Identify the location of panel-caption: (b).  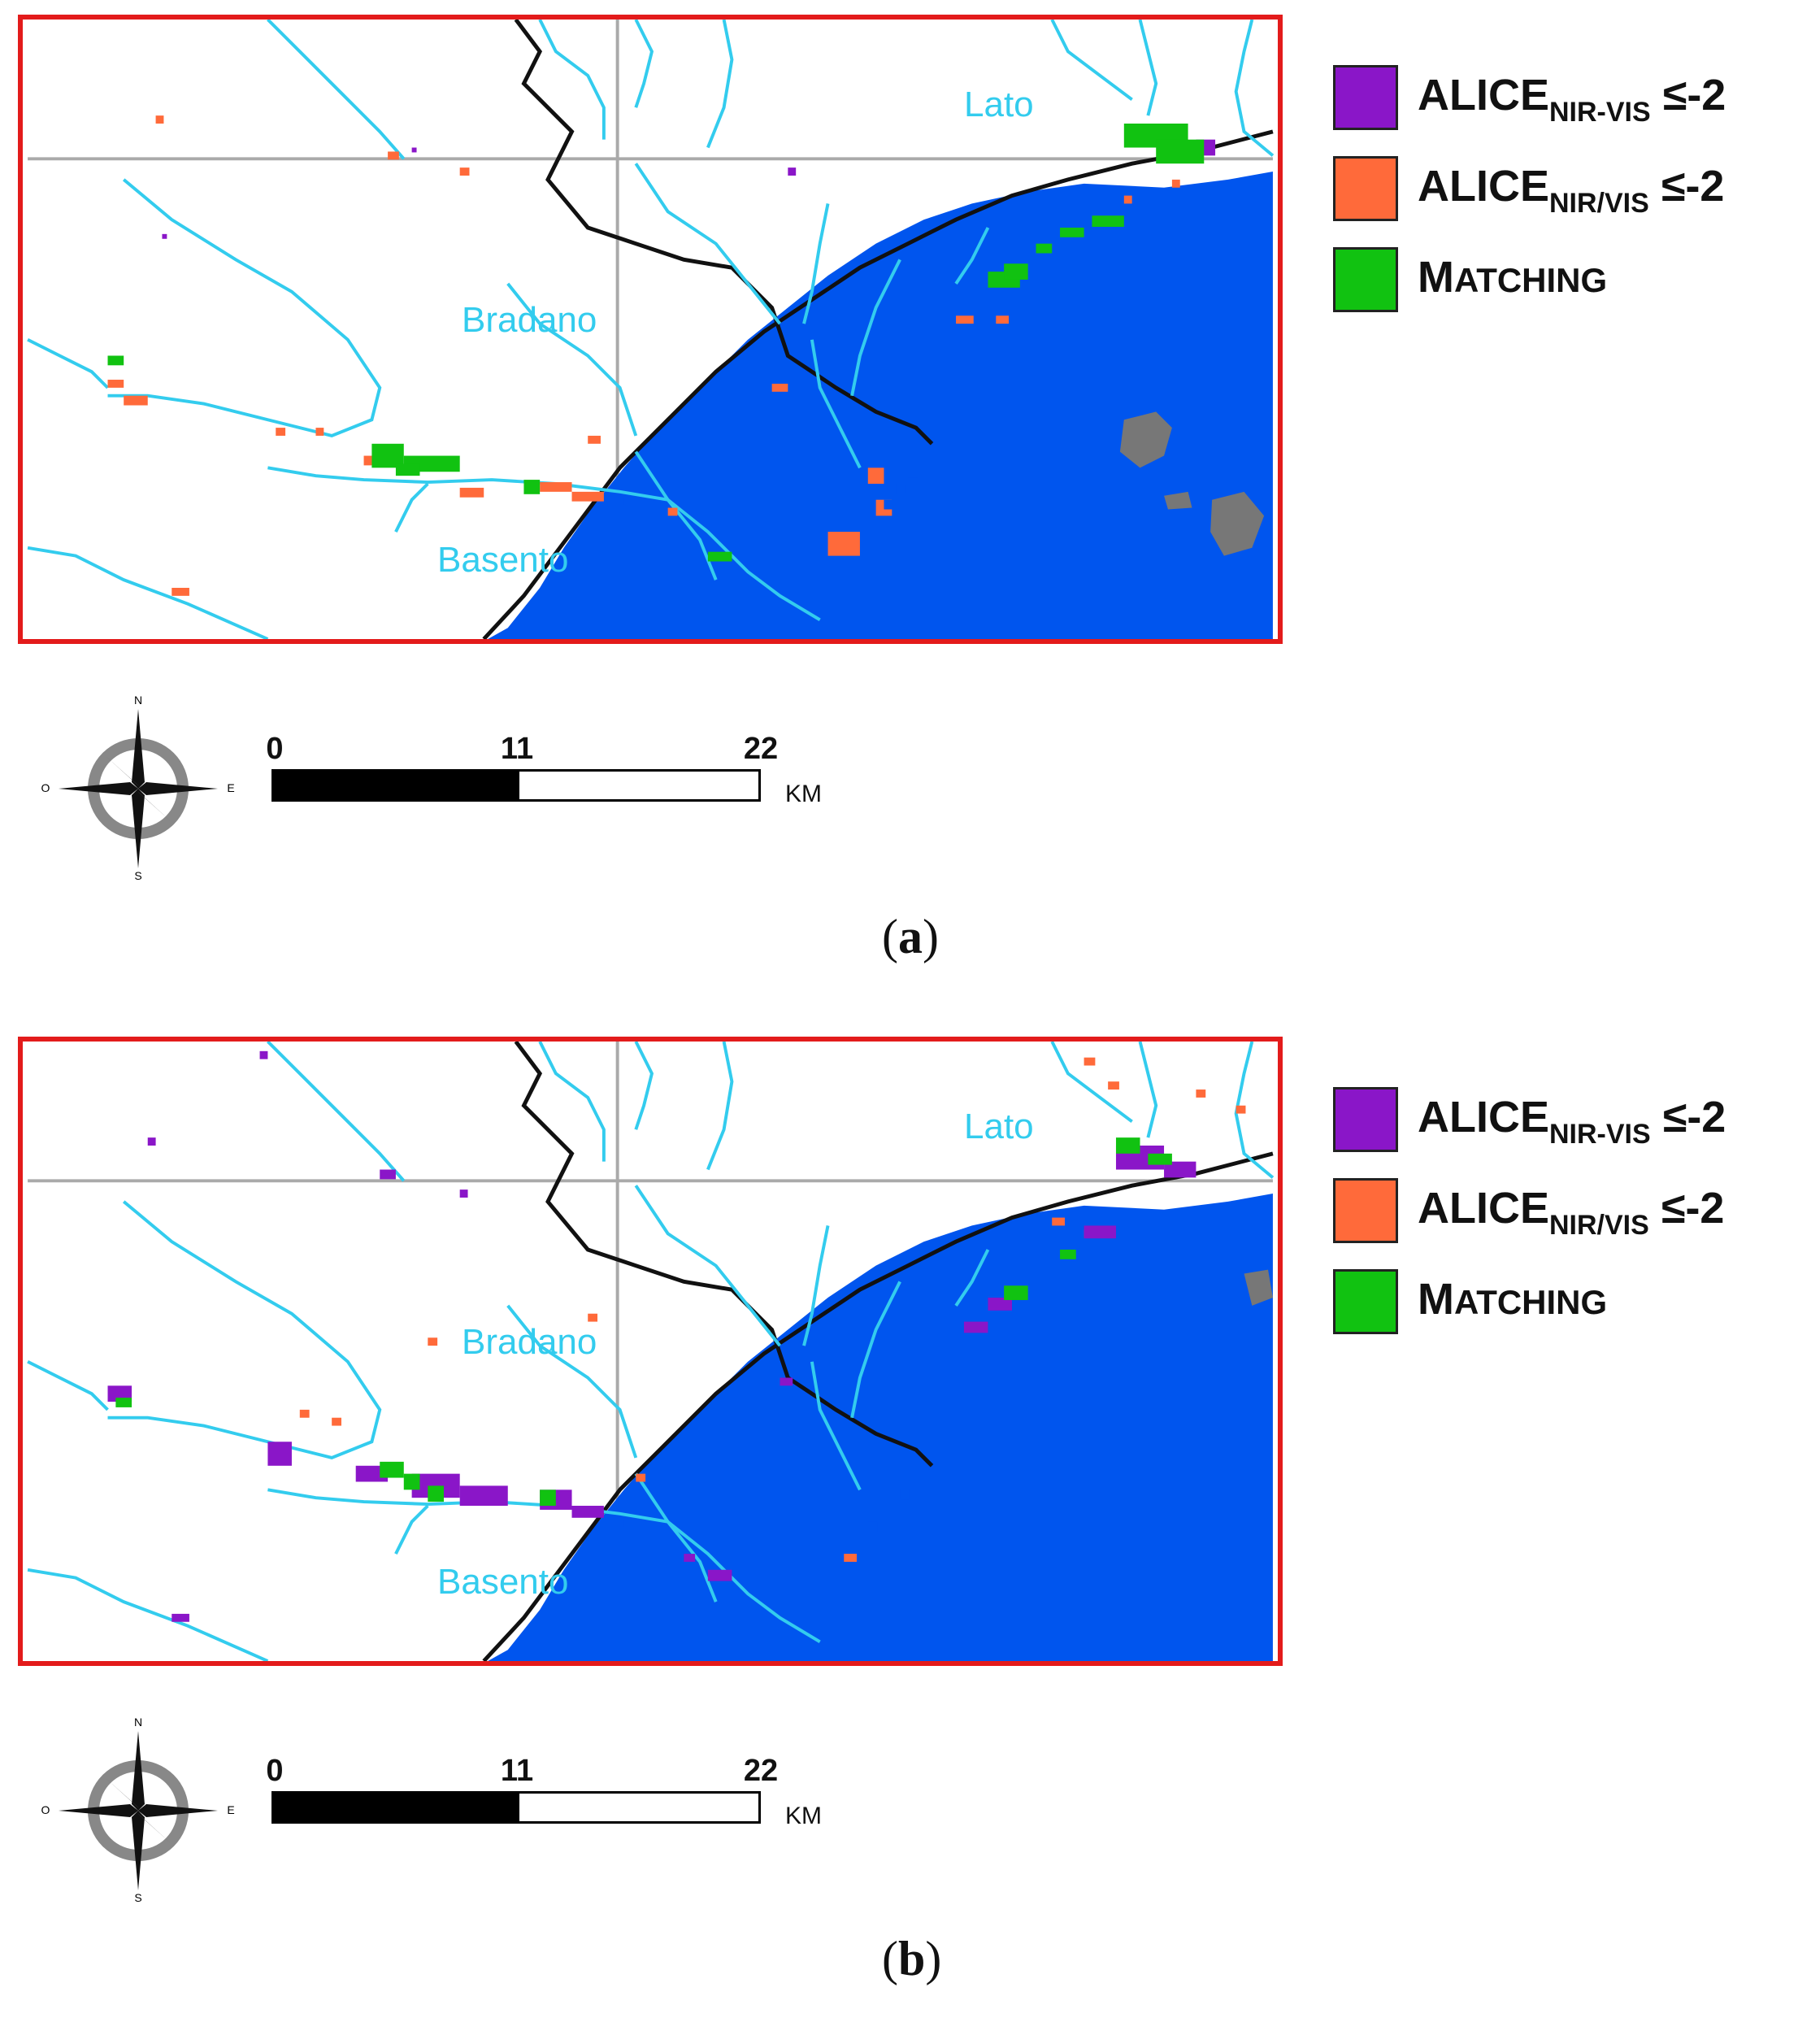
(912, 1958).